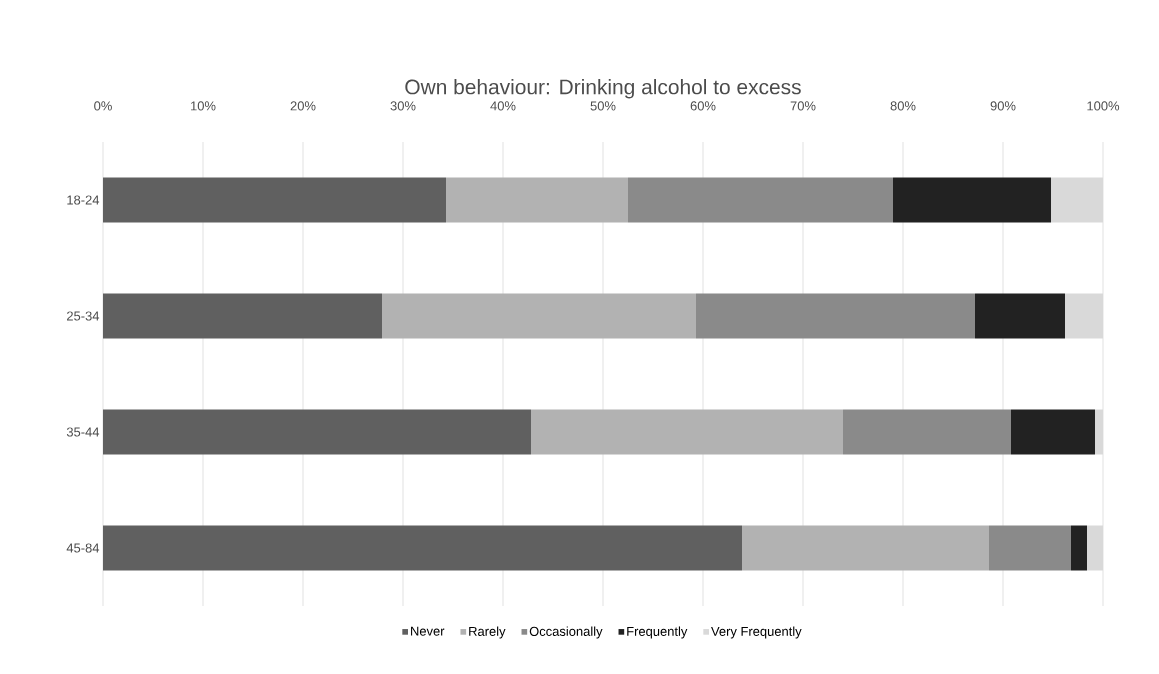 This screenshot has width=1159, height=674. What do you see at coordinates (428, 631) in the screenshot?
I see `legend-label: Never` at bounding box center [428, 631].